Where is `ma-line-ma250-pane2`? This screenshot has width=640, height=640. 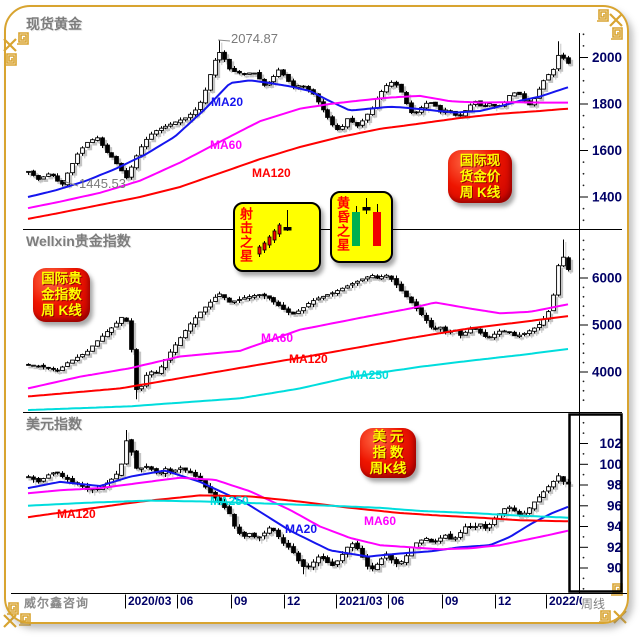
ma-line-ma250-pane2 is located at coordinates (298, 509).